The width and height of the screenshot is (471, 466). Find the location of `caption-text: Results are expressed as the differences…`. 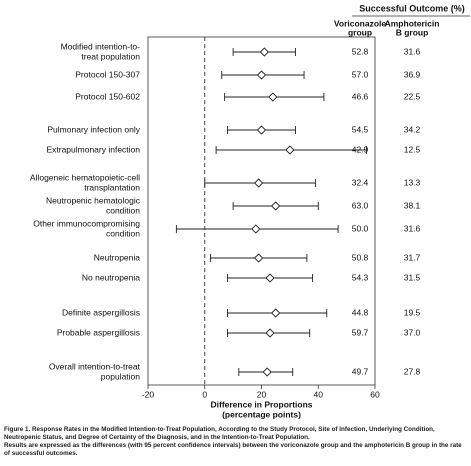

caption-text: Results are expressed as the differences… is located at coordinates (233, 449).